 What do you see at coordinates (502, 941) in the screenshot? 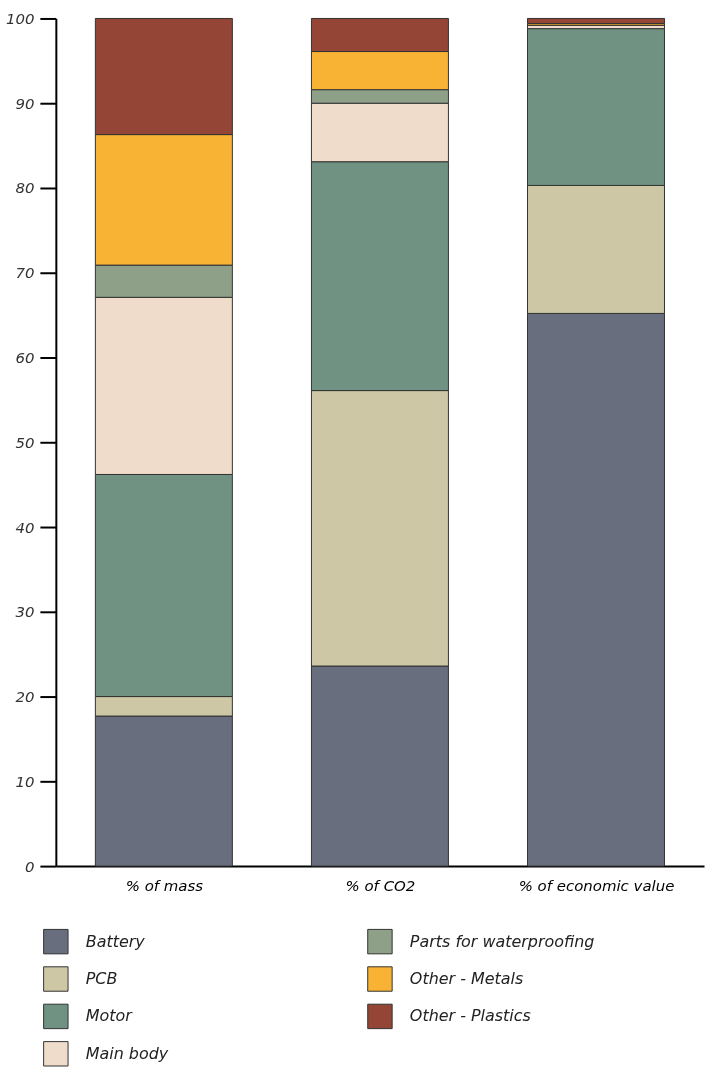
I see `legend-label: Parts for waterproofing` at bounding box center [502, 941].